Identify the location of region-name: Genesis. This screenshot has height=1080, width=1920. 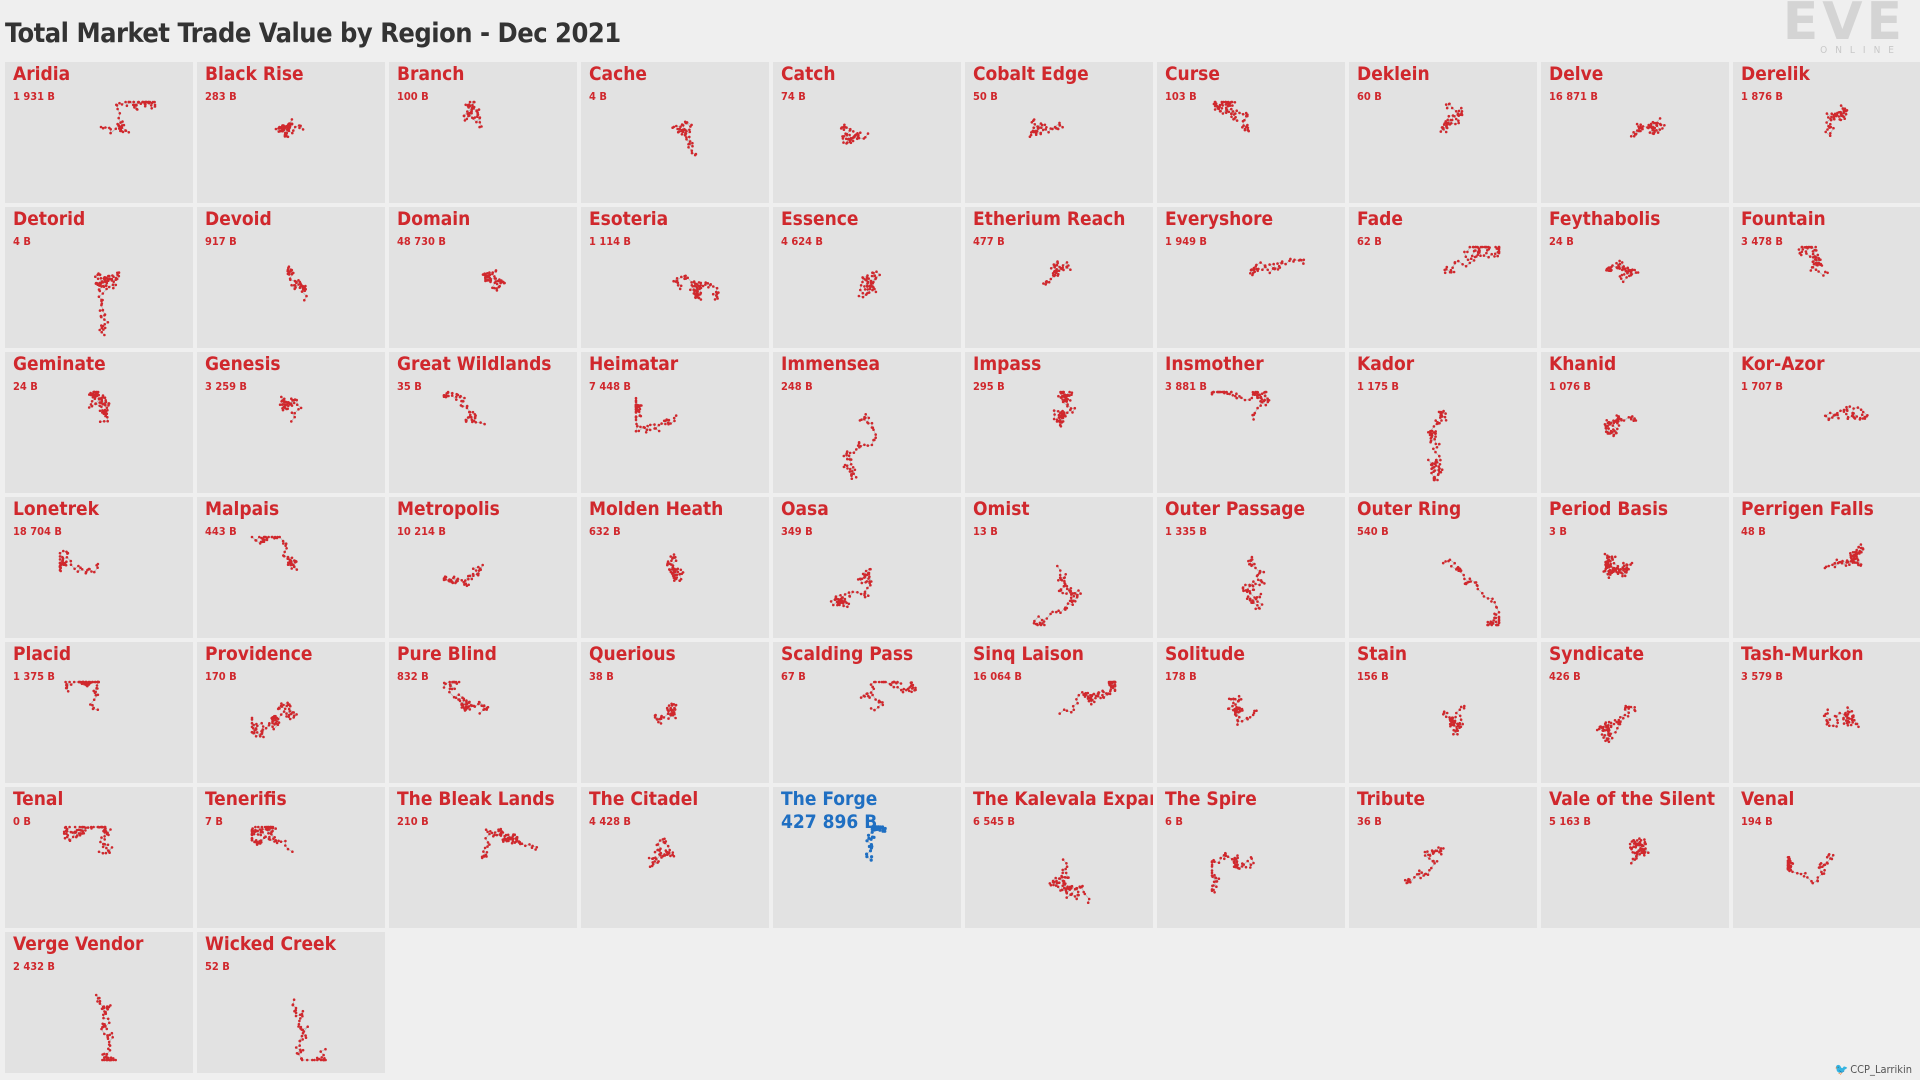
(243, 364).